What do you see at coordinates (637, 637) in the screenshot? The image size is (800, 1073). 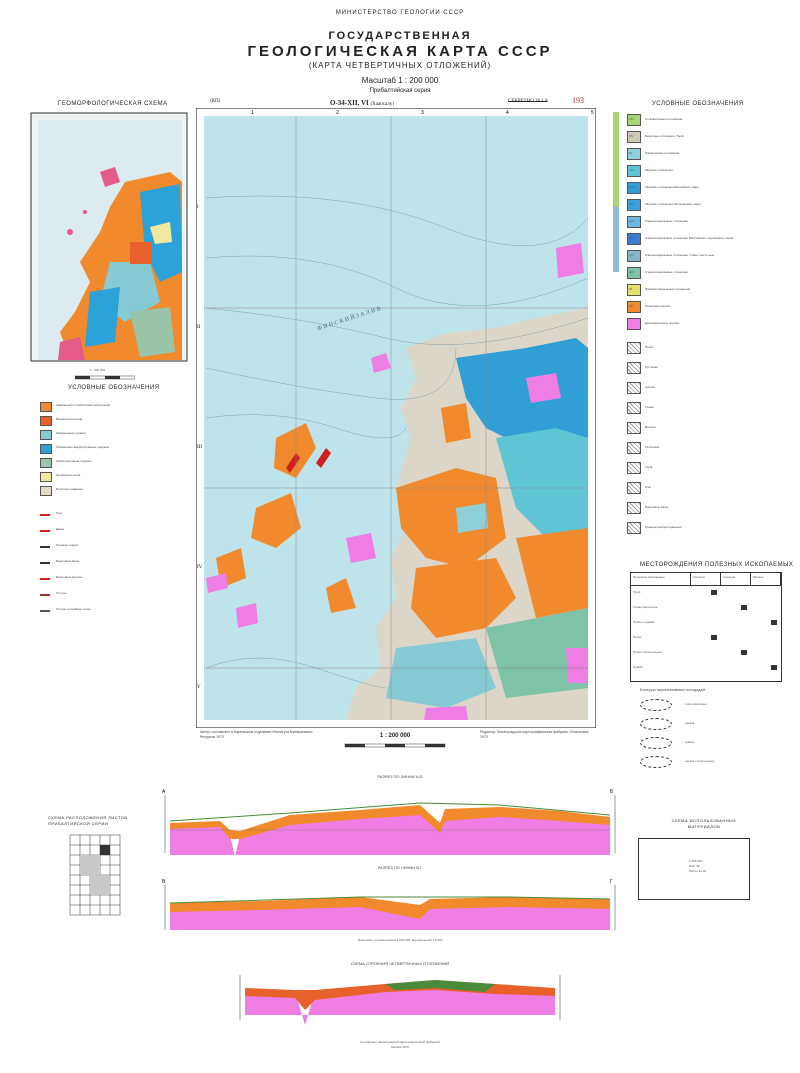 I see `deposits-row-label: Пески` at bounding box center [637, 637].